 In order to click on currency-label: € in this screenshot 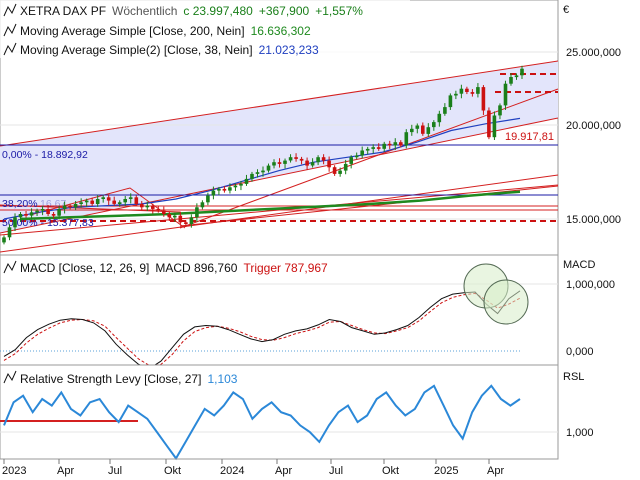, I will do `click(566, 10)`.